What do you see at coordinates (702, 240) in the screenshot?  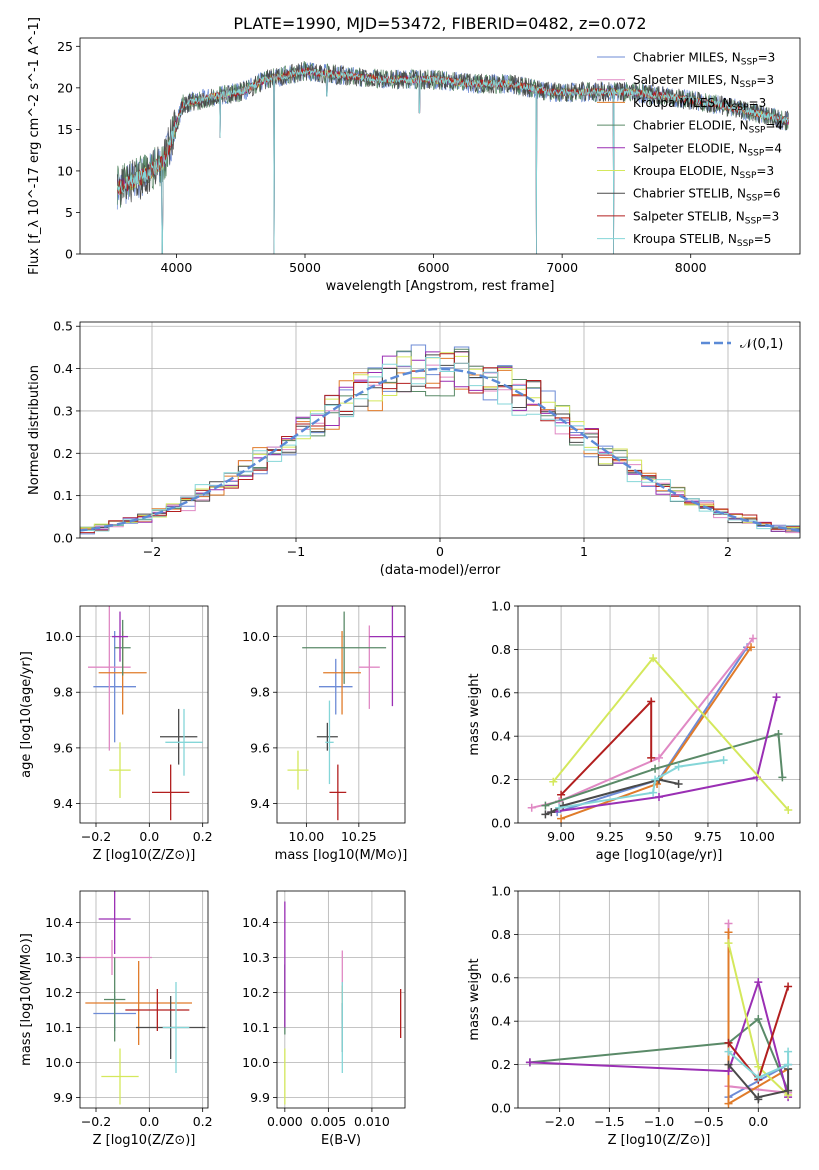 I see `legend-label: Kroupa STELIB, NSSP=5` at bounding box center [702, 240].